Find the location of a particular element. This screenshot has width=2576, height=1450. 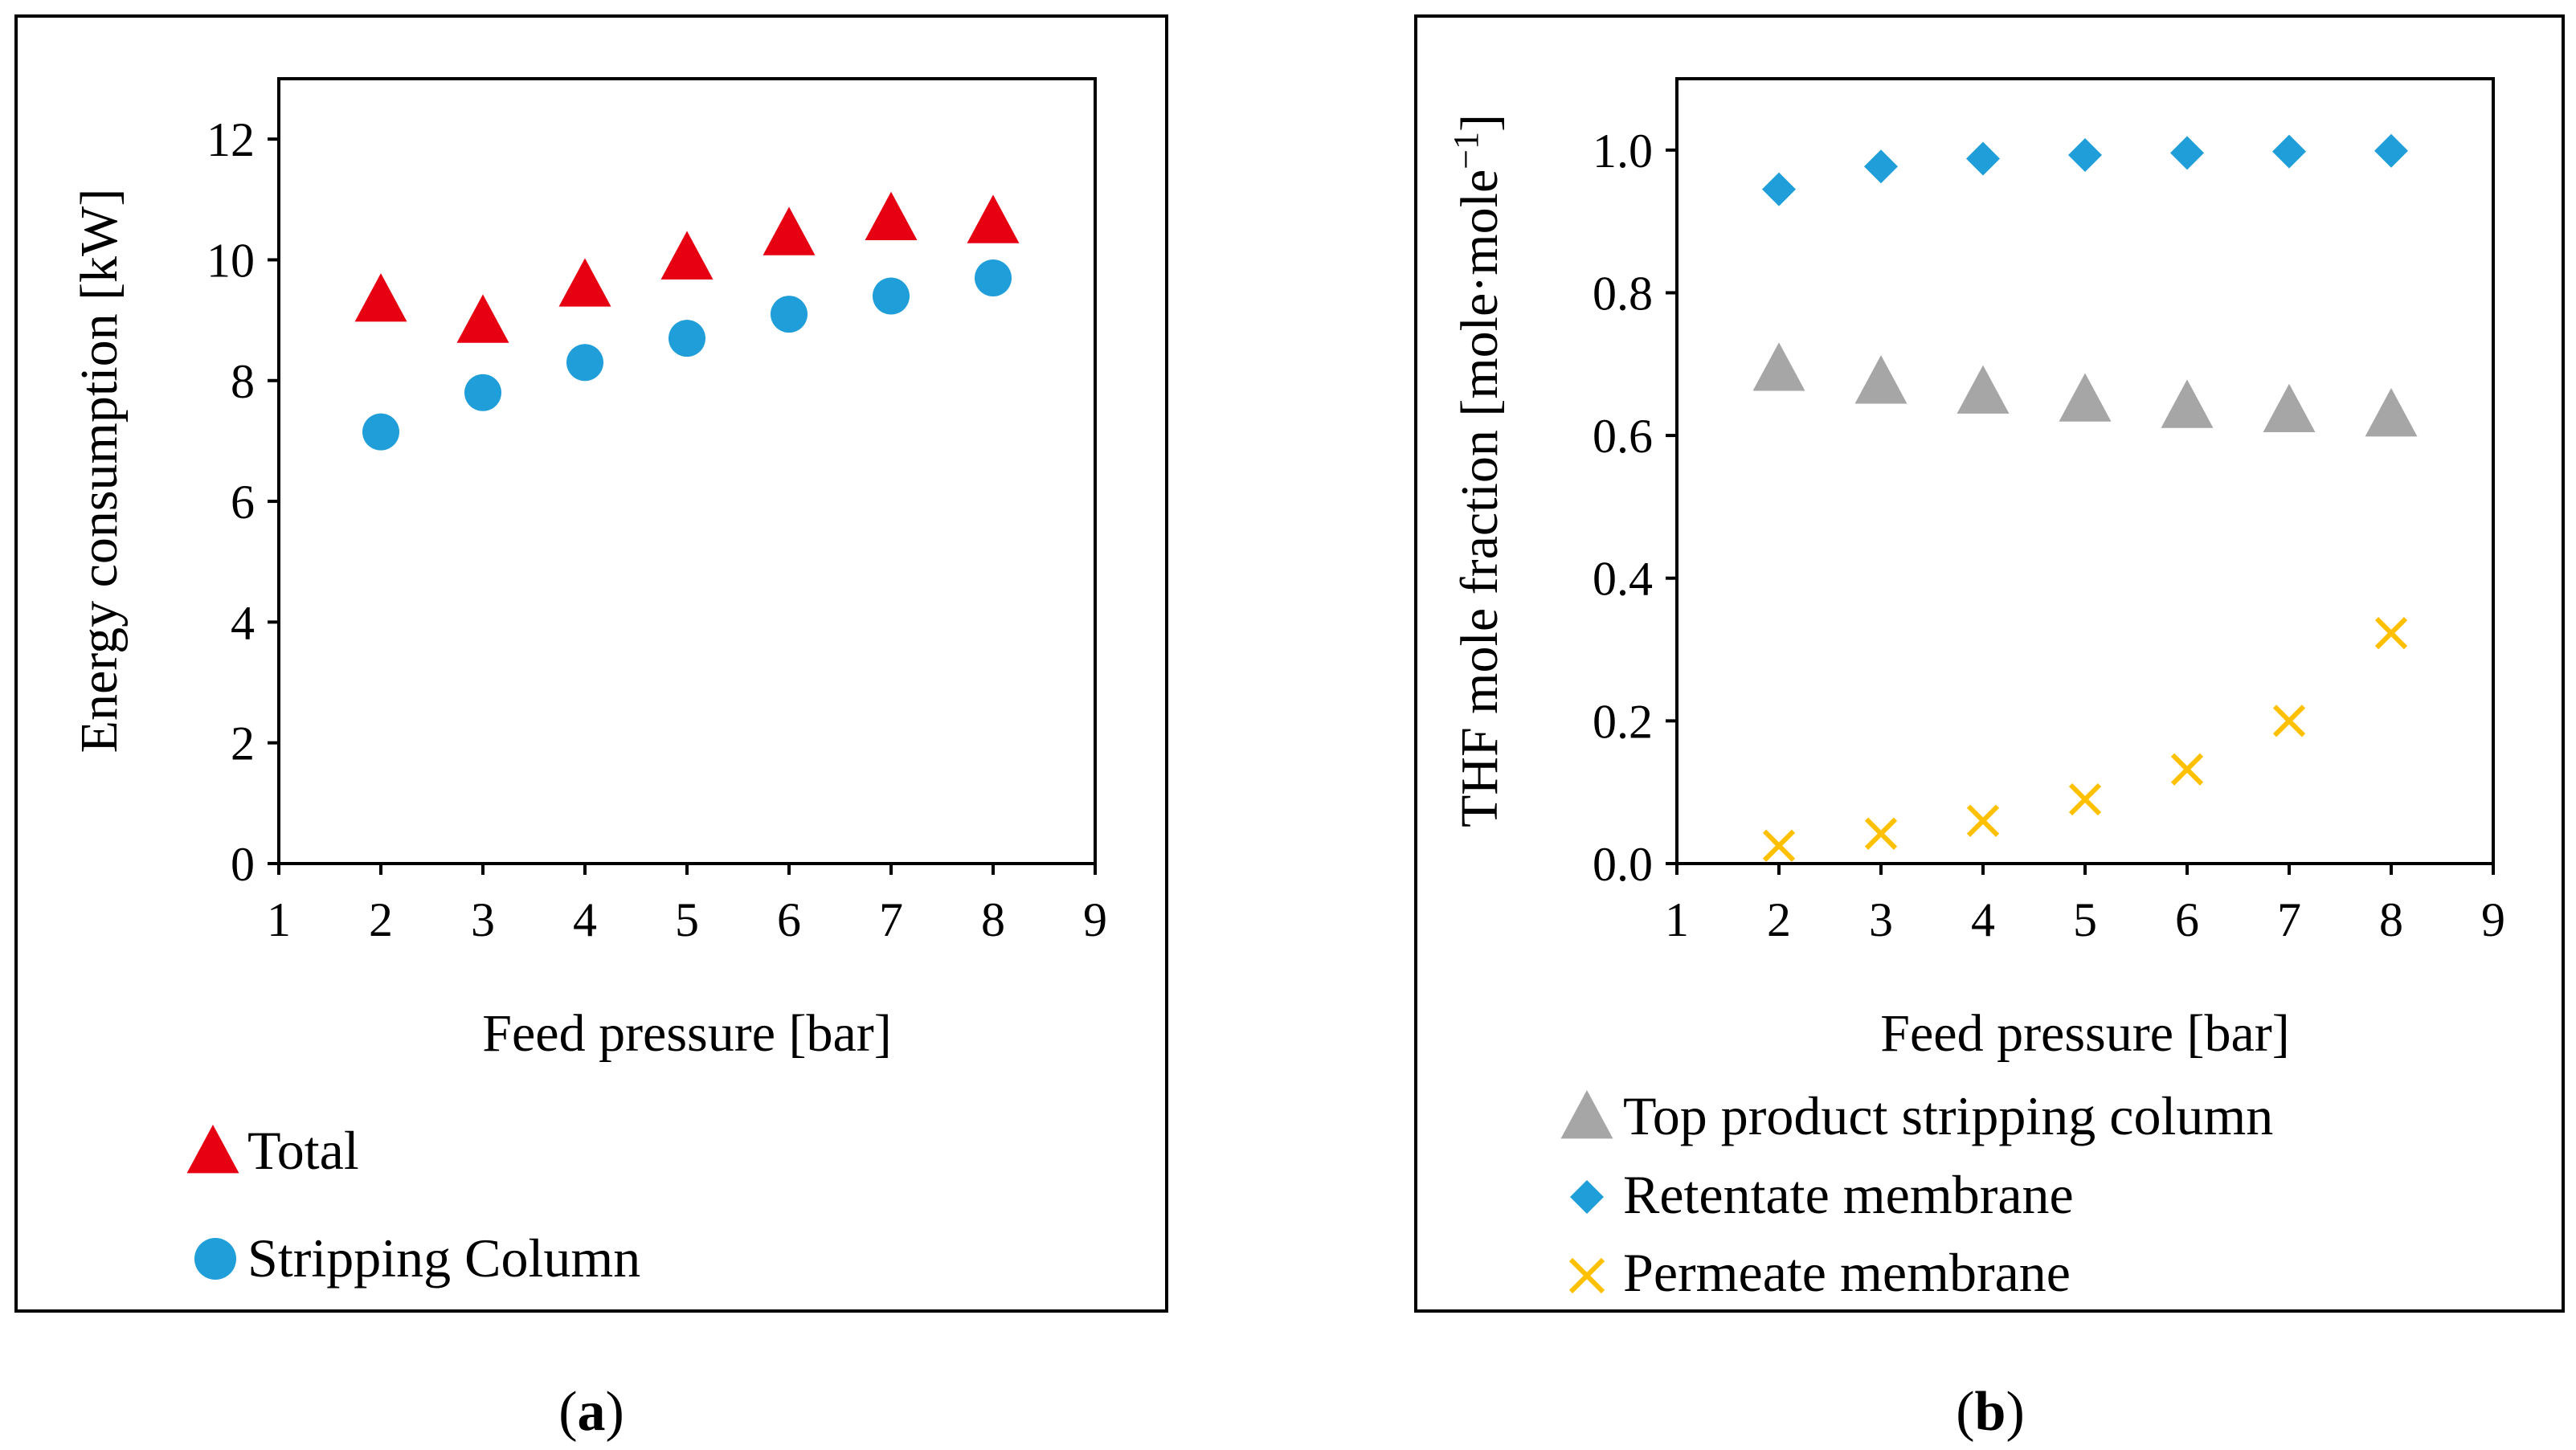

b-x-tick-label: 9 is located at coordinates (2493, 919).